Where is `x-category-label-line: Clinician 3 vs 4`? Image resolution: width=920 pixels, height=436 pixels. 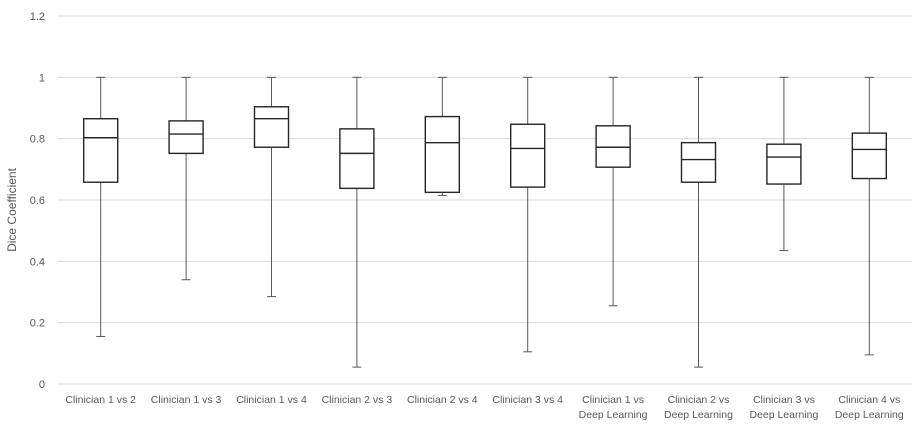
x-category-label-line: Clinician 3 vs 4 is located at coordinates (527, 400).